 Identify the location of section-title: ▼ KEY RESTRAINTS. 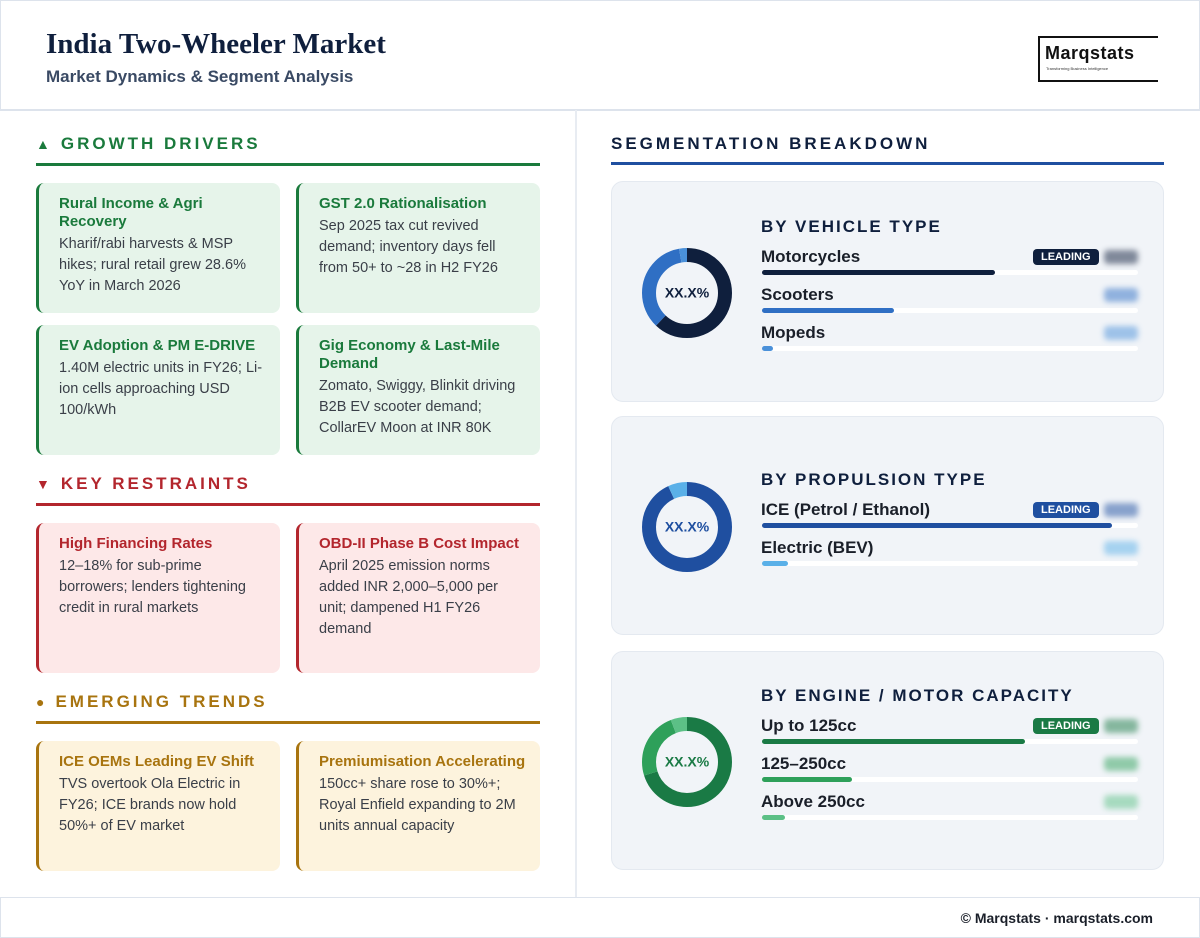
(143, 484).